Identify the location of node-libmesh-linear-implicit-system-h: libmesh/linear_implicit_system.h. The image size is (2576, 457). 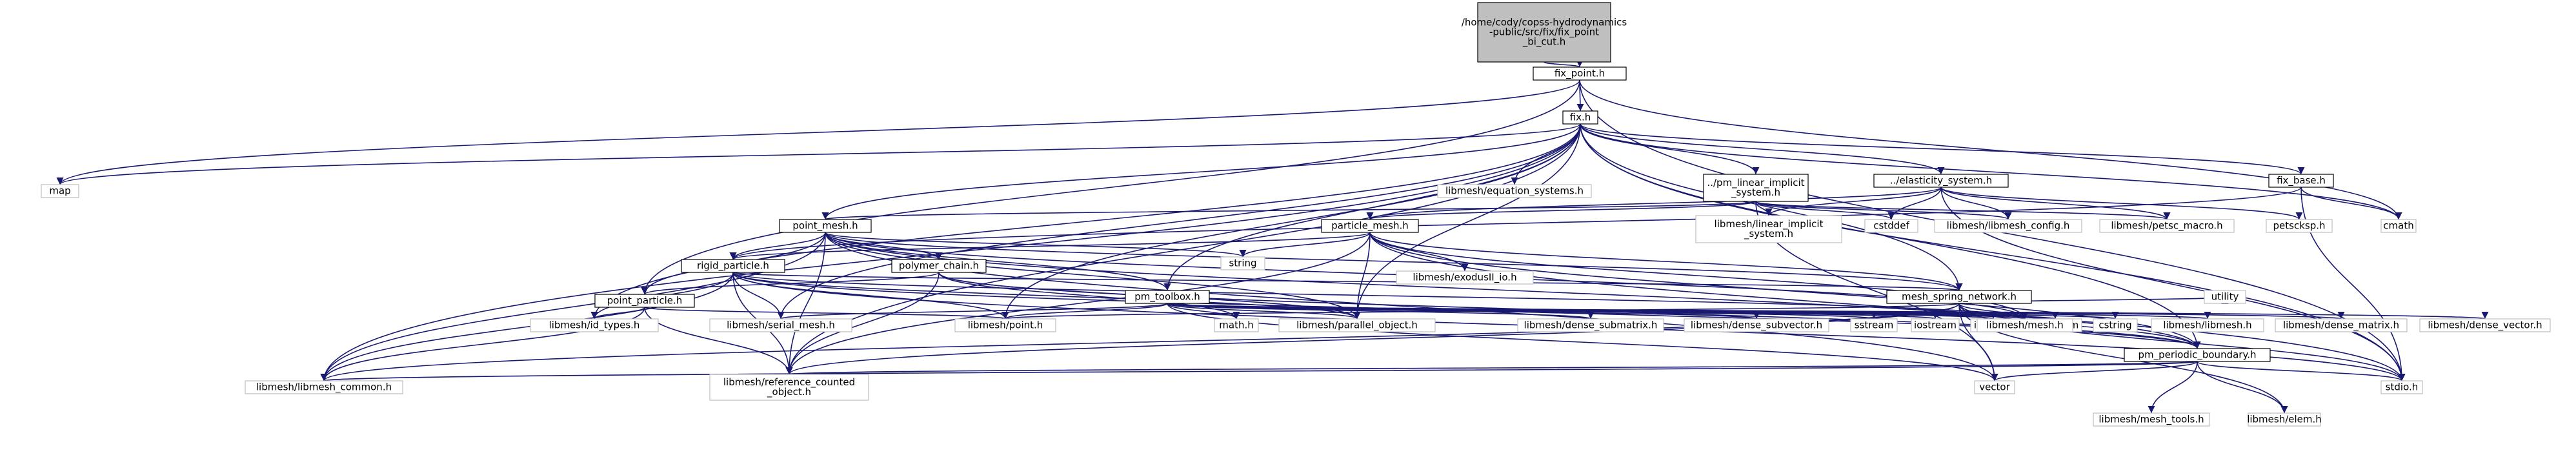
(1769, 229).